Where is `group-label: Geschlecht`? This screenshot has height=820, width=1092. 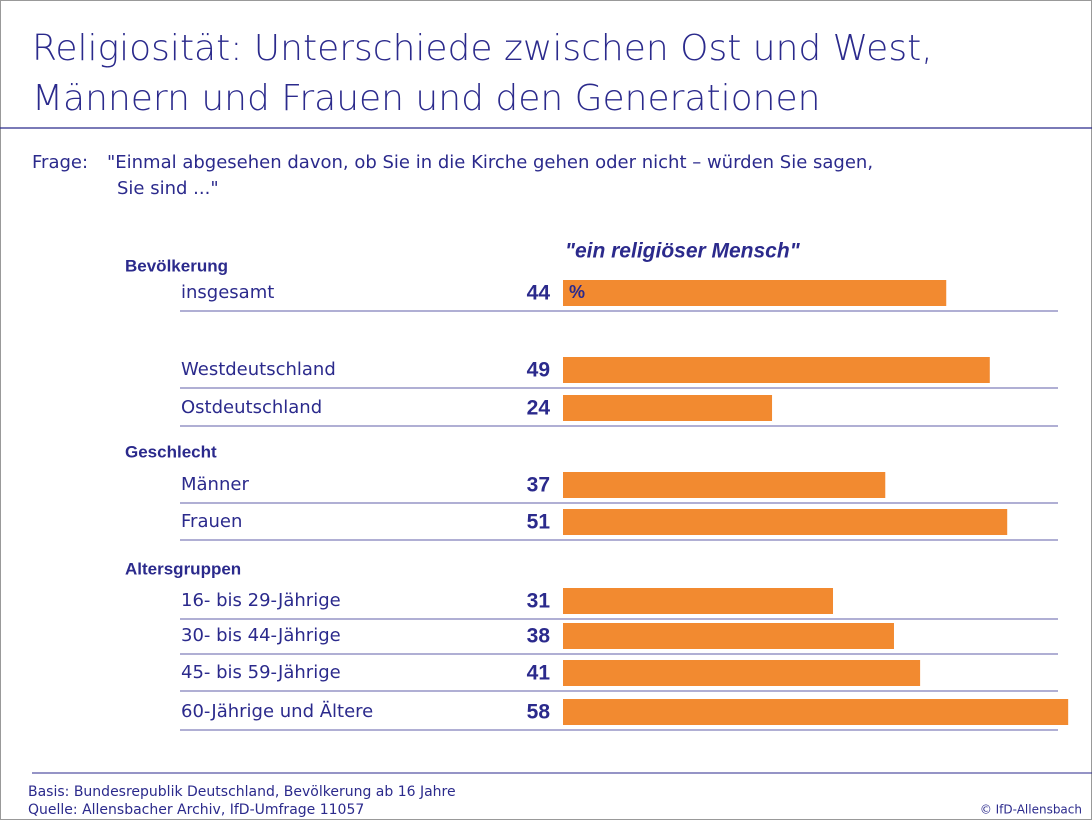
group-label: Geschlecht is located at coordinates (171, 451).